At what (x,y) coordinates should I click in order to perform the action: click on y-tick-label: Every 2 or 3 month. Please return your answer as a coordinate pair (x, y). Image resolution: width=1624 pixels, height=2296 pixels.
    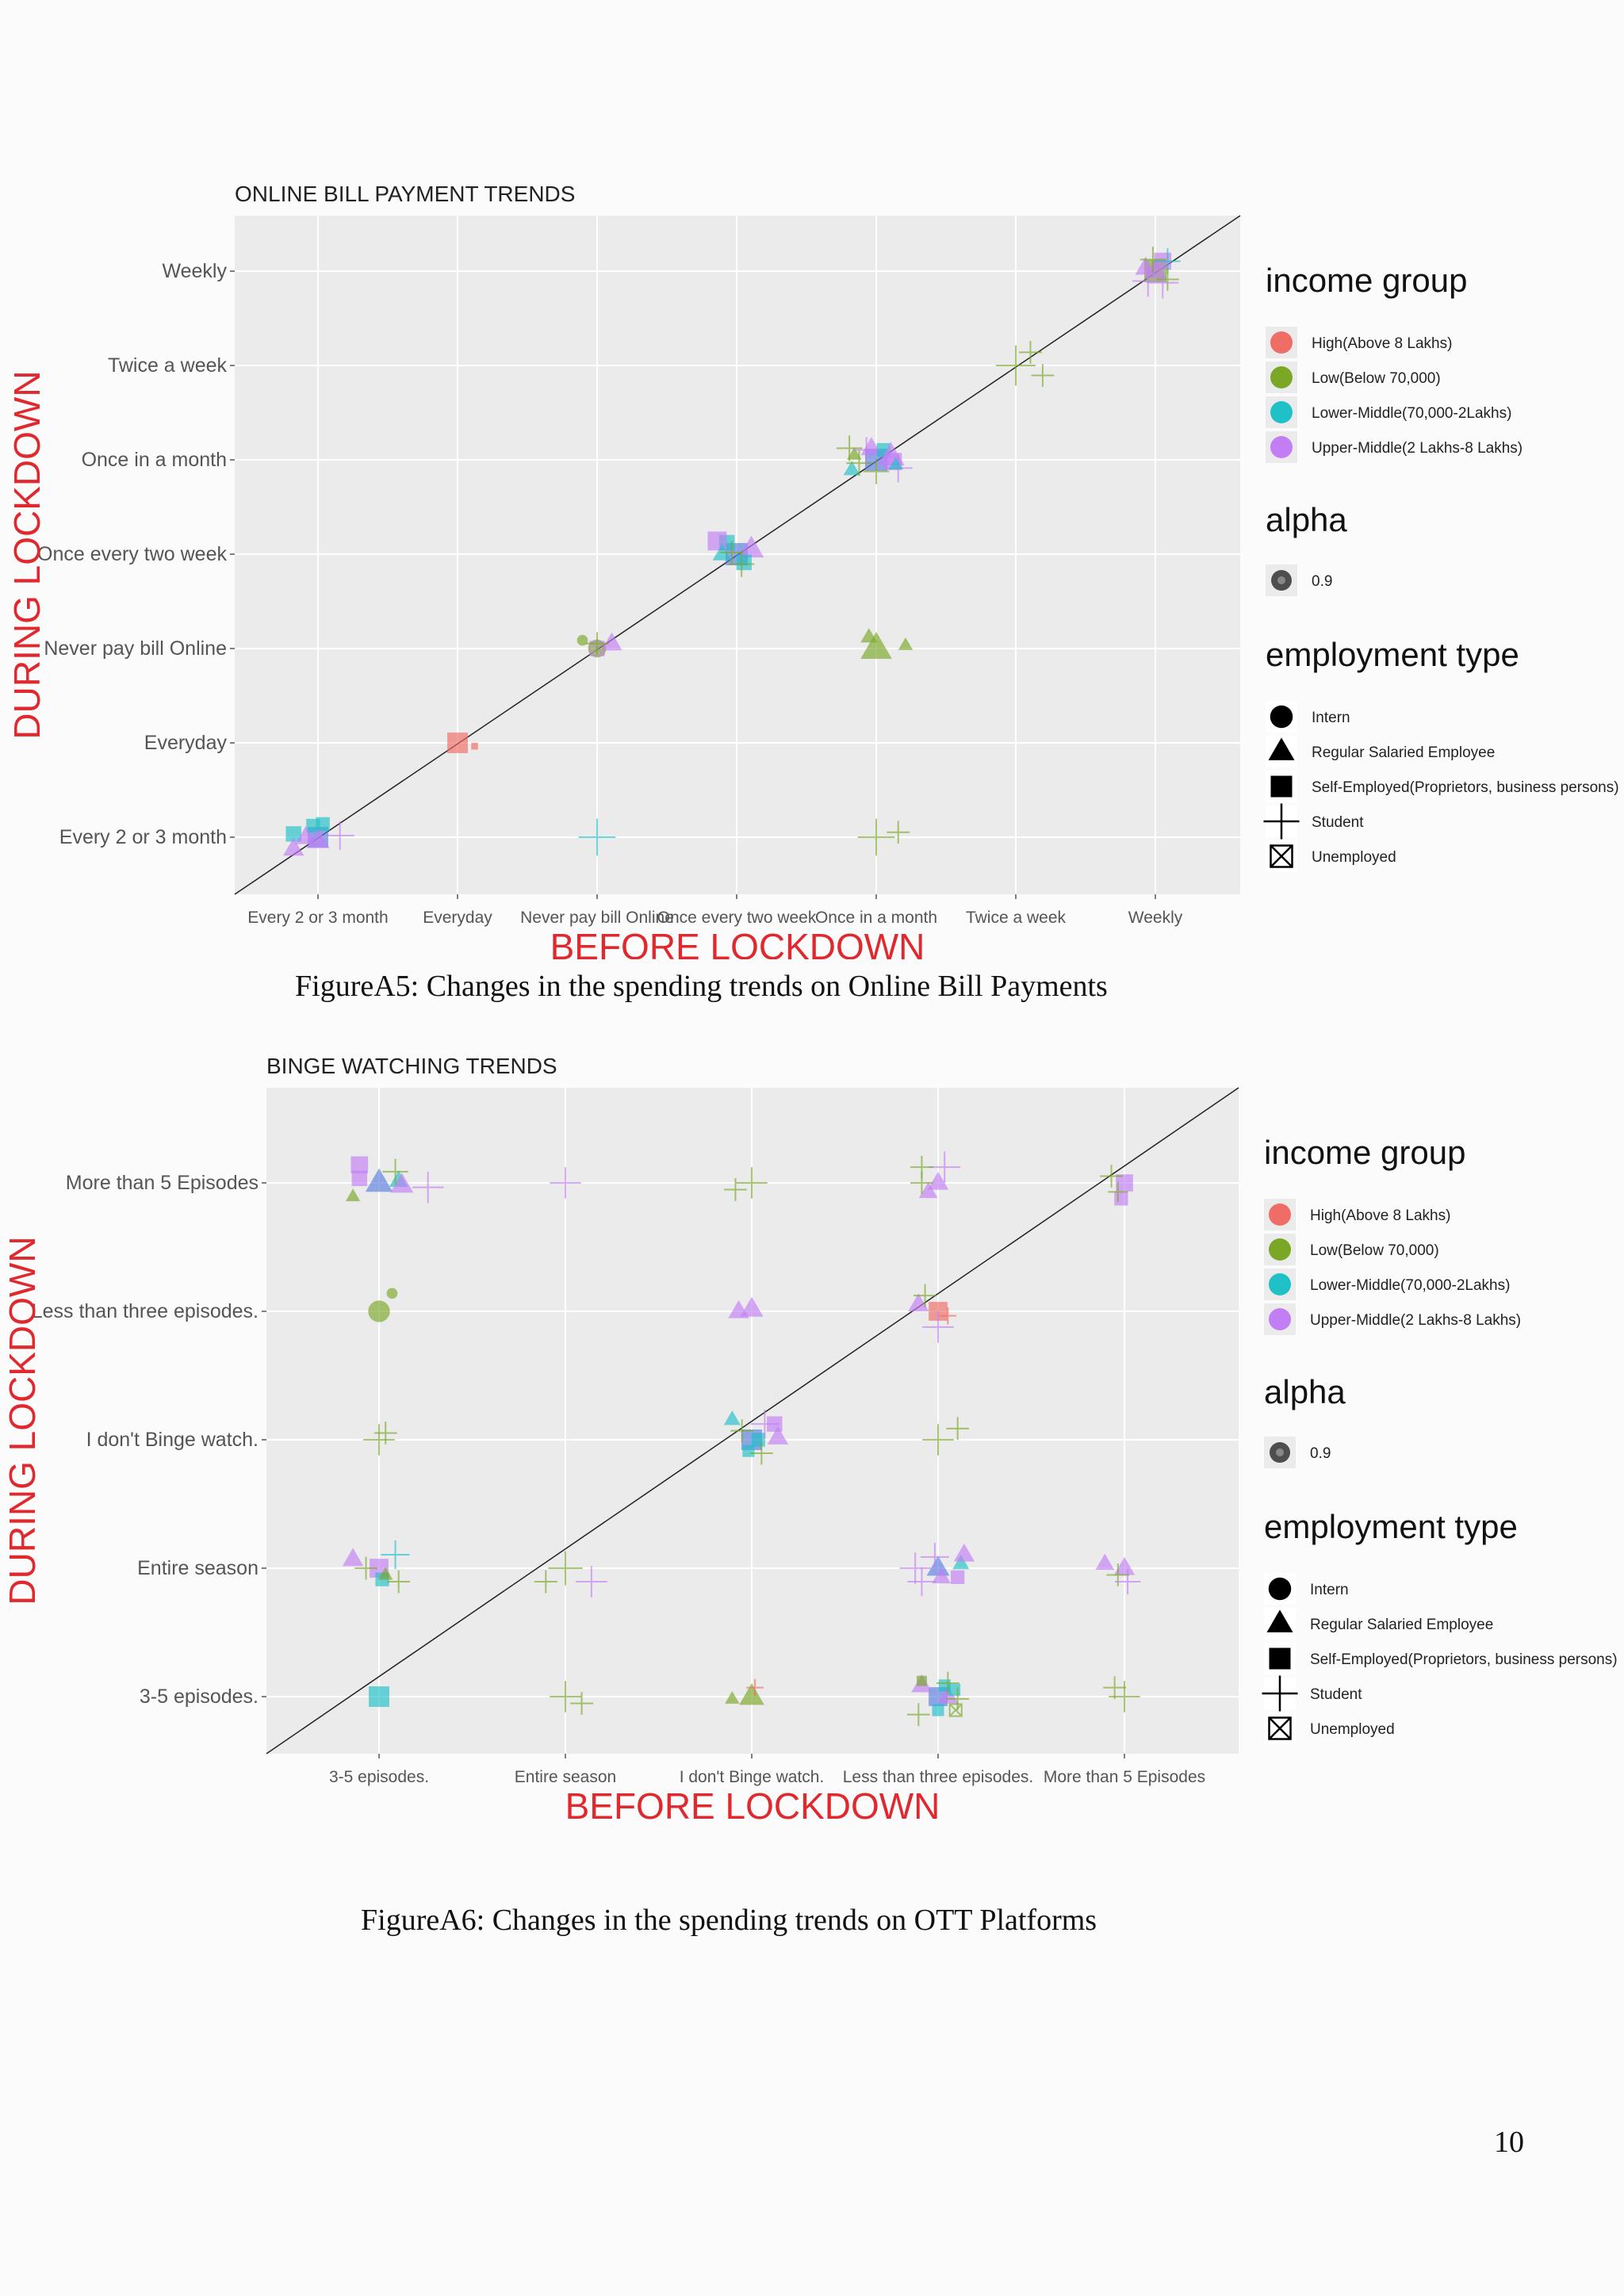
    Looking at the image, I should click on (143, 837).